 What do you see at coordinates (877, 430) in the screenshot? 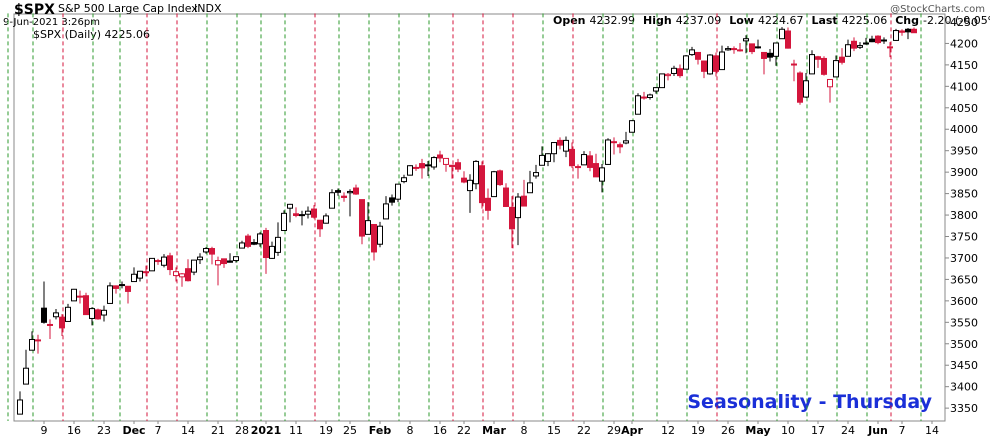
I see `x-tick-label: Jun` at bounding box center [877, 430].